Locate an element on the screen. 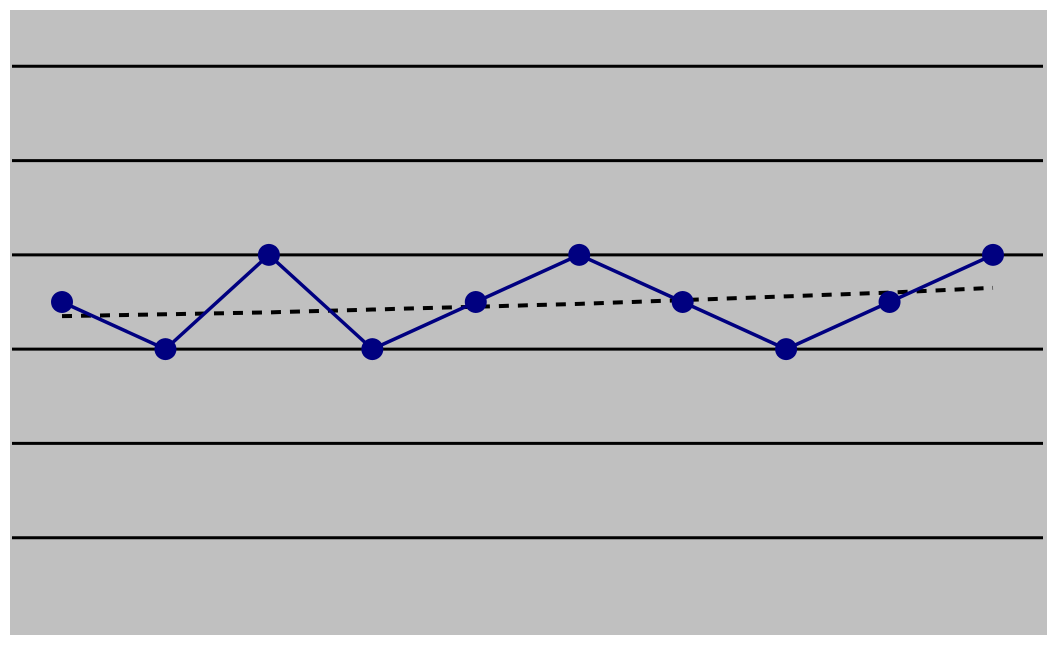  series-line is located at coordinates (527, 302).